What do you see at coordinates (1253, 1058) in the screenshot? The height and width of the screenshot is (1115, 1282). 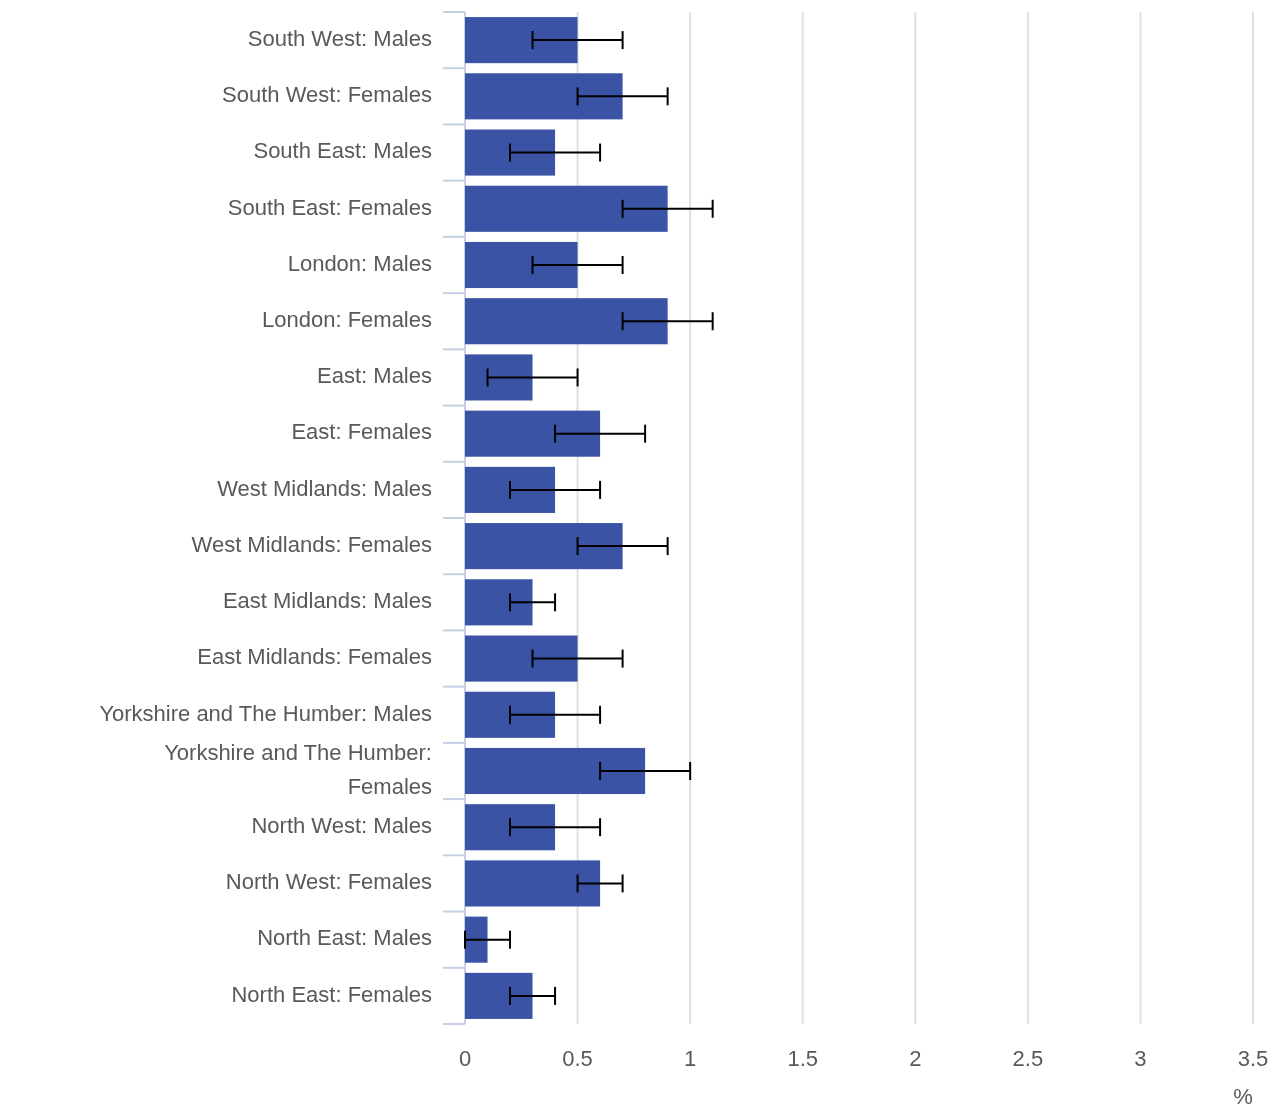 I see `x-tick-label: 3.5` at bounding box center [1253, 1058].